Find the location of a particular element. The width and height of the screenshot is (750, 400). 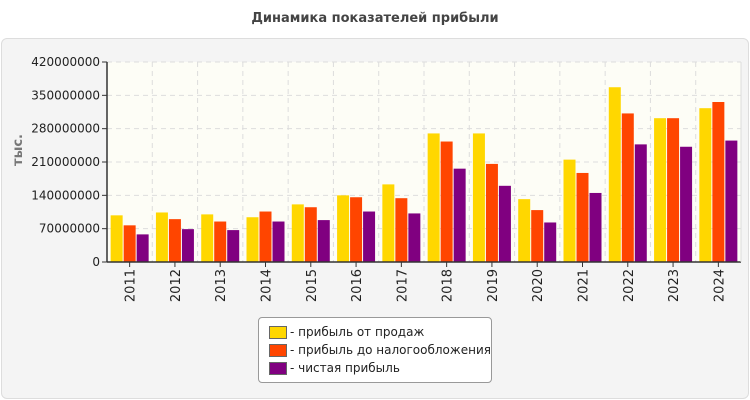

y-tick-label: 280000000 is located at coordinates (65, 129).